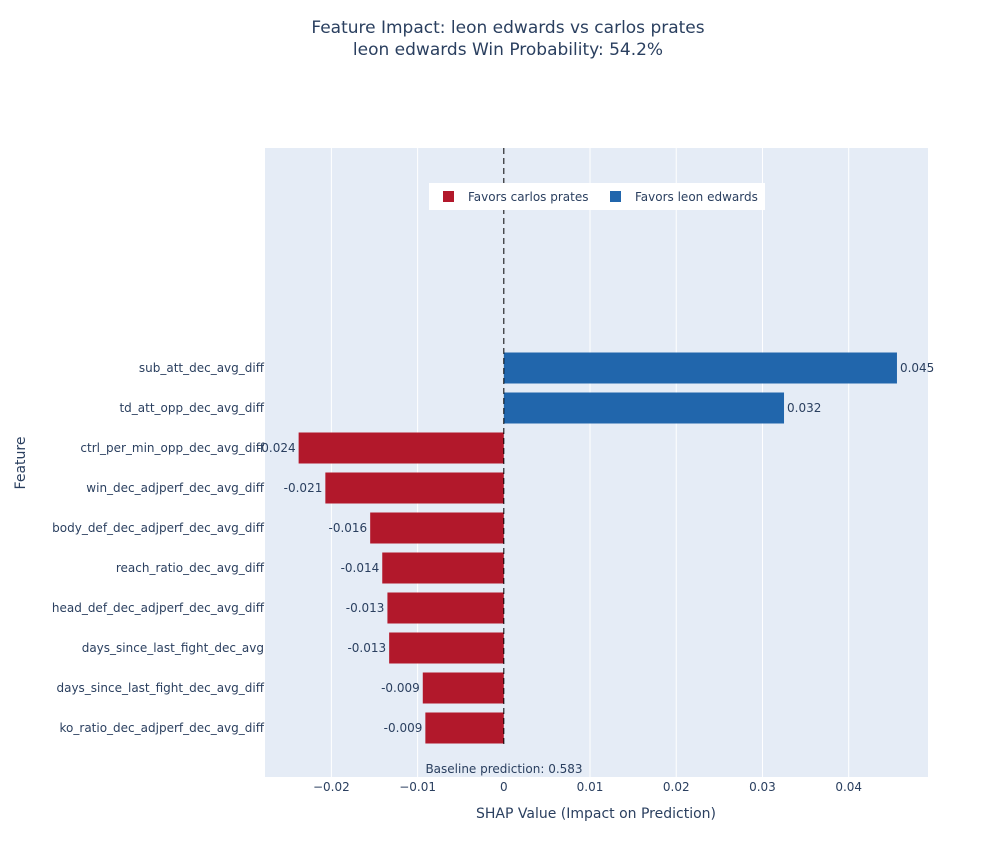 The image size is (987, 860). What do you see at coordinates (917, 368) in the screenshot?
I see `bar-value-label: 0.045` at bounding box center [917, 368].